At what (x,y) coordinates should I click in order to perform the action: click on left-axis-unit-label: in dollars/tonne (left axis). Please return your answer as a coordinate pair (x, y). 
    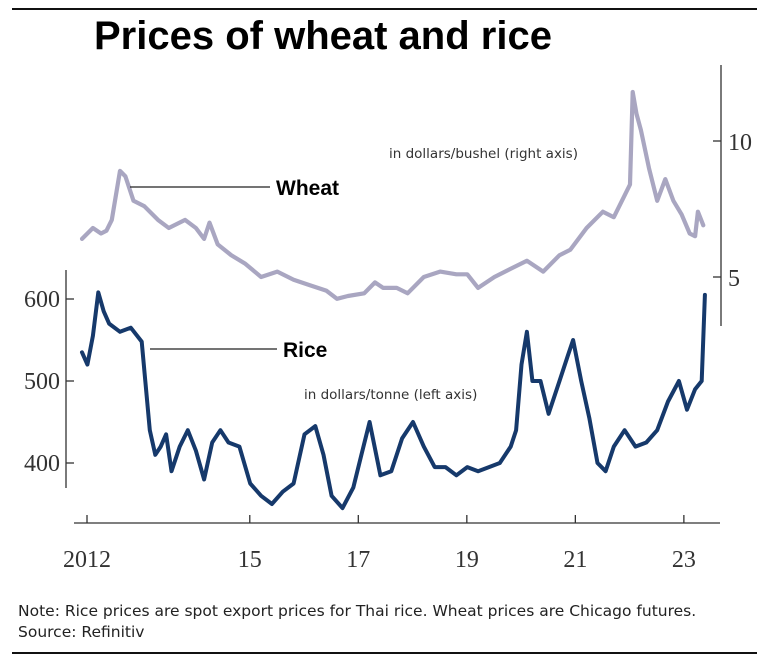
    Looking at the image, I should click on (390, 395).